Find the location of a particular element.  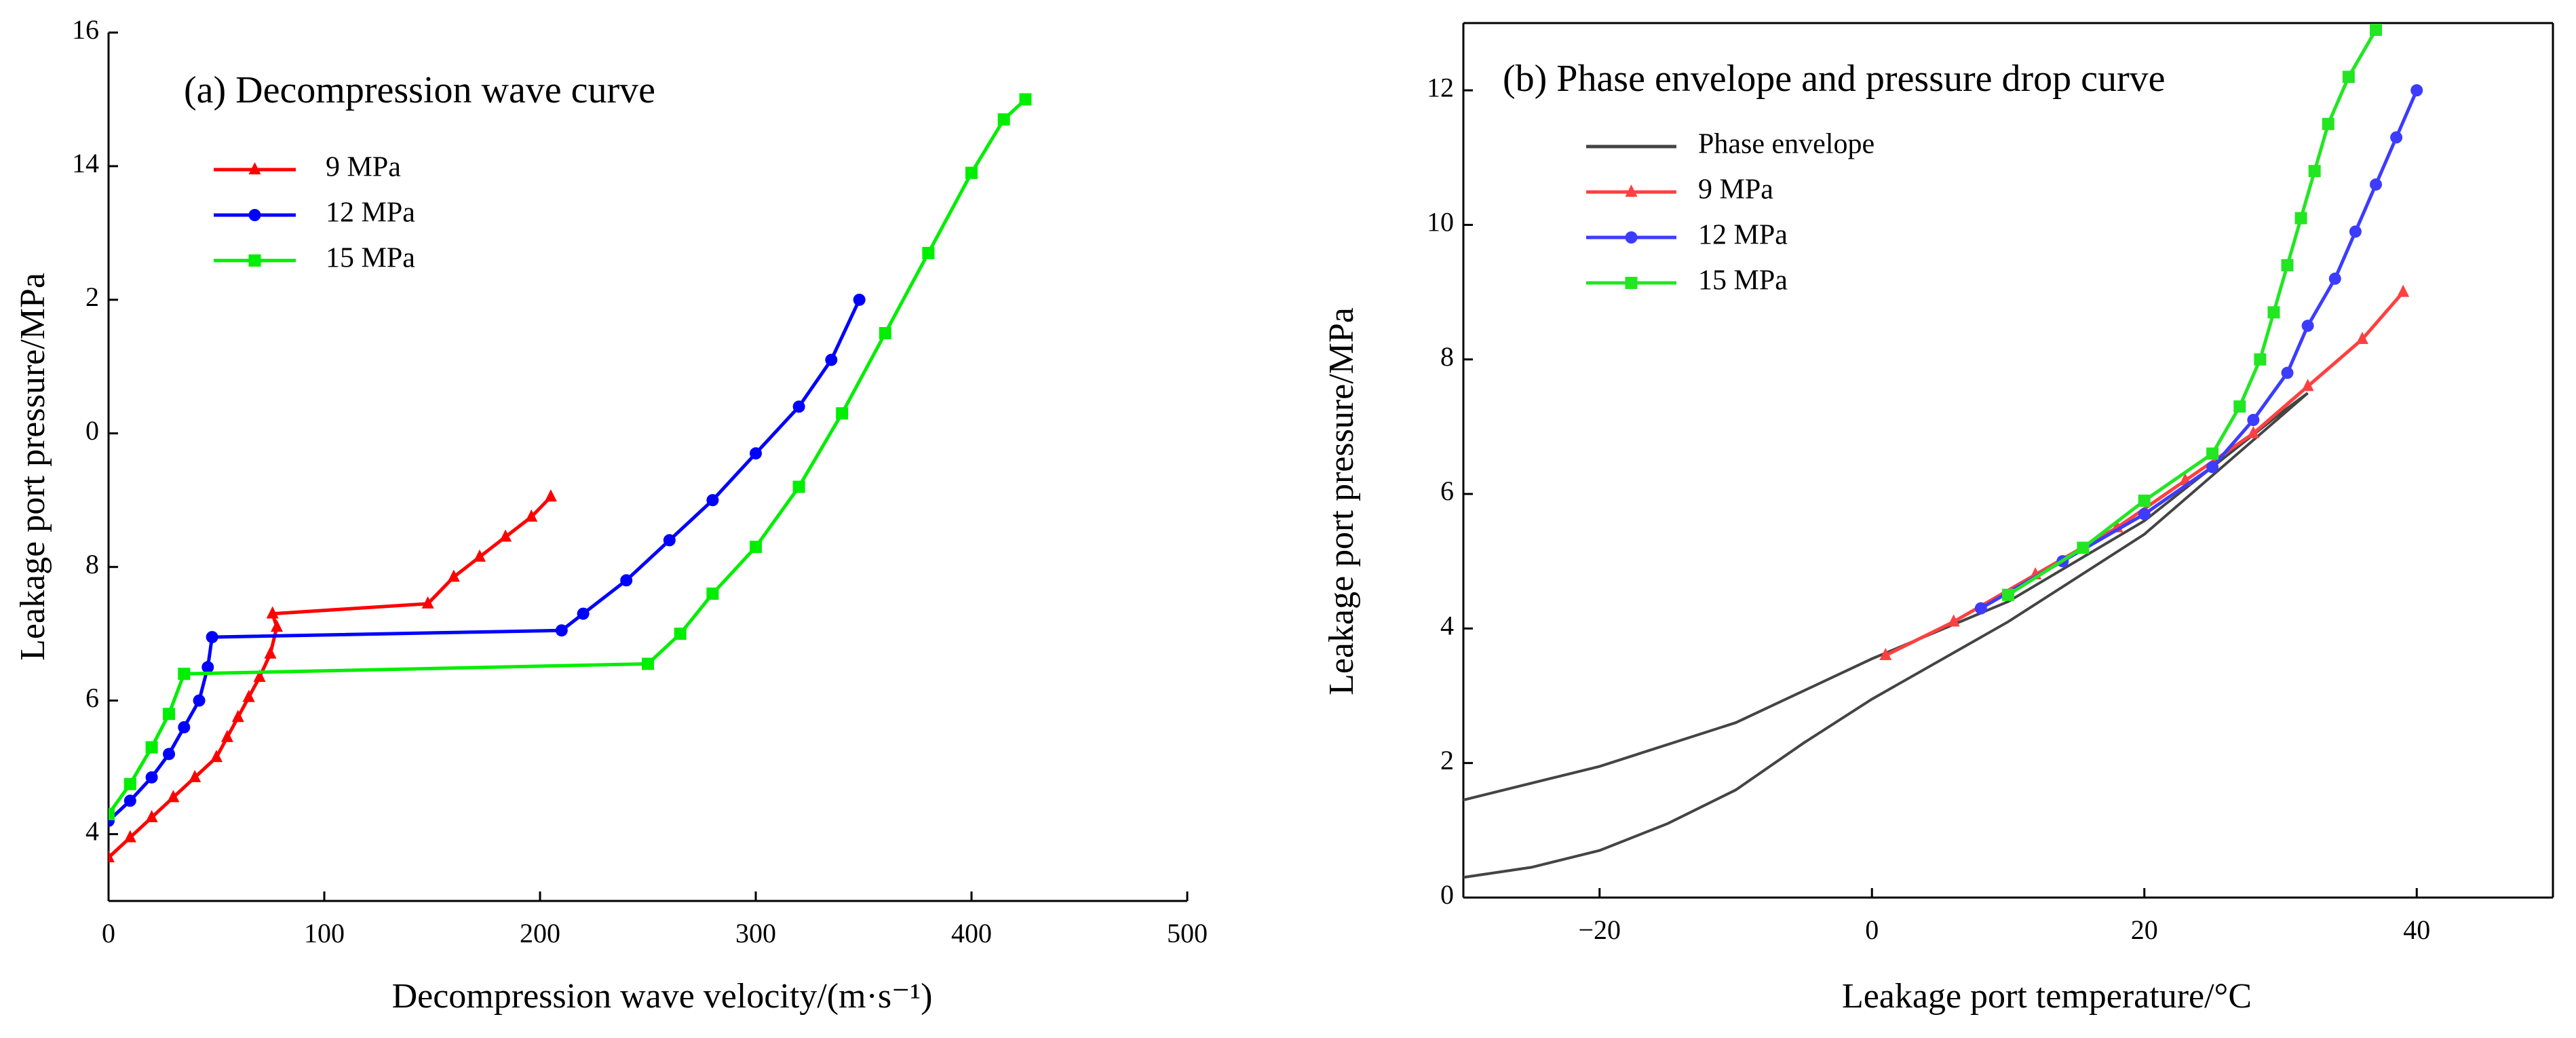

chart-title: (a) Decompression wave curve is located at coordinates (420, 90).